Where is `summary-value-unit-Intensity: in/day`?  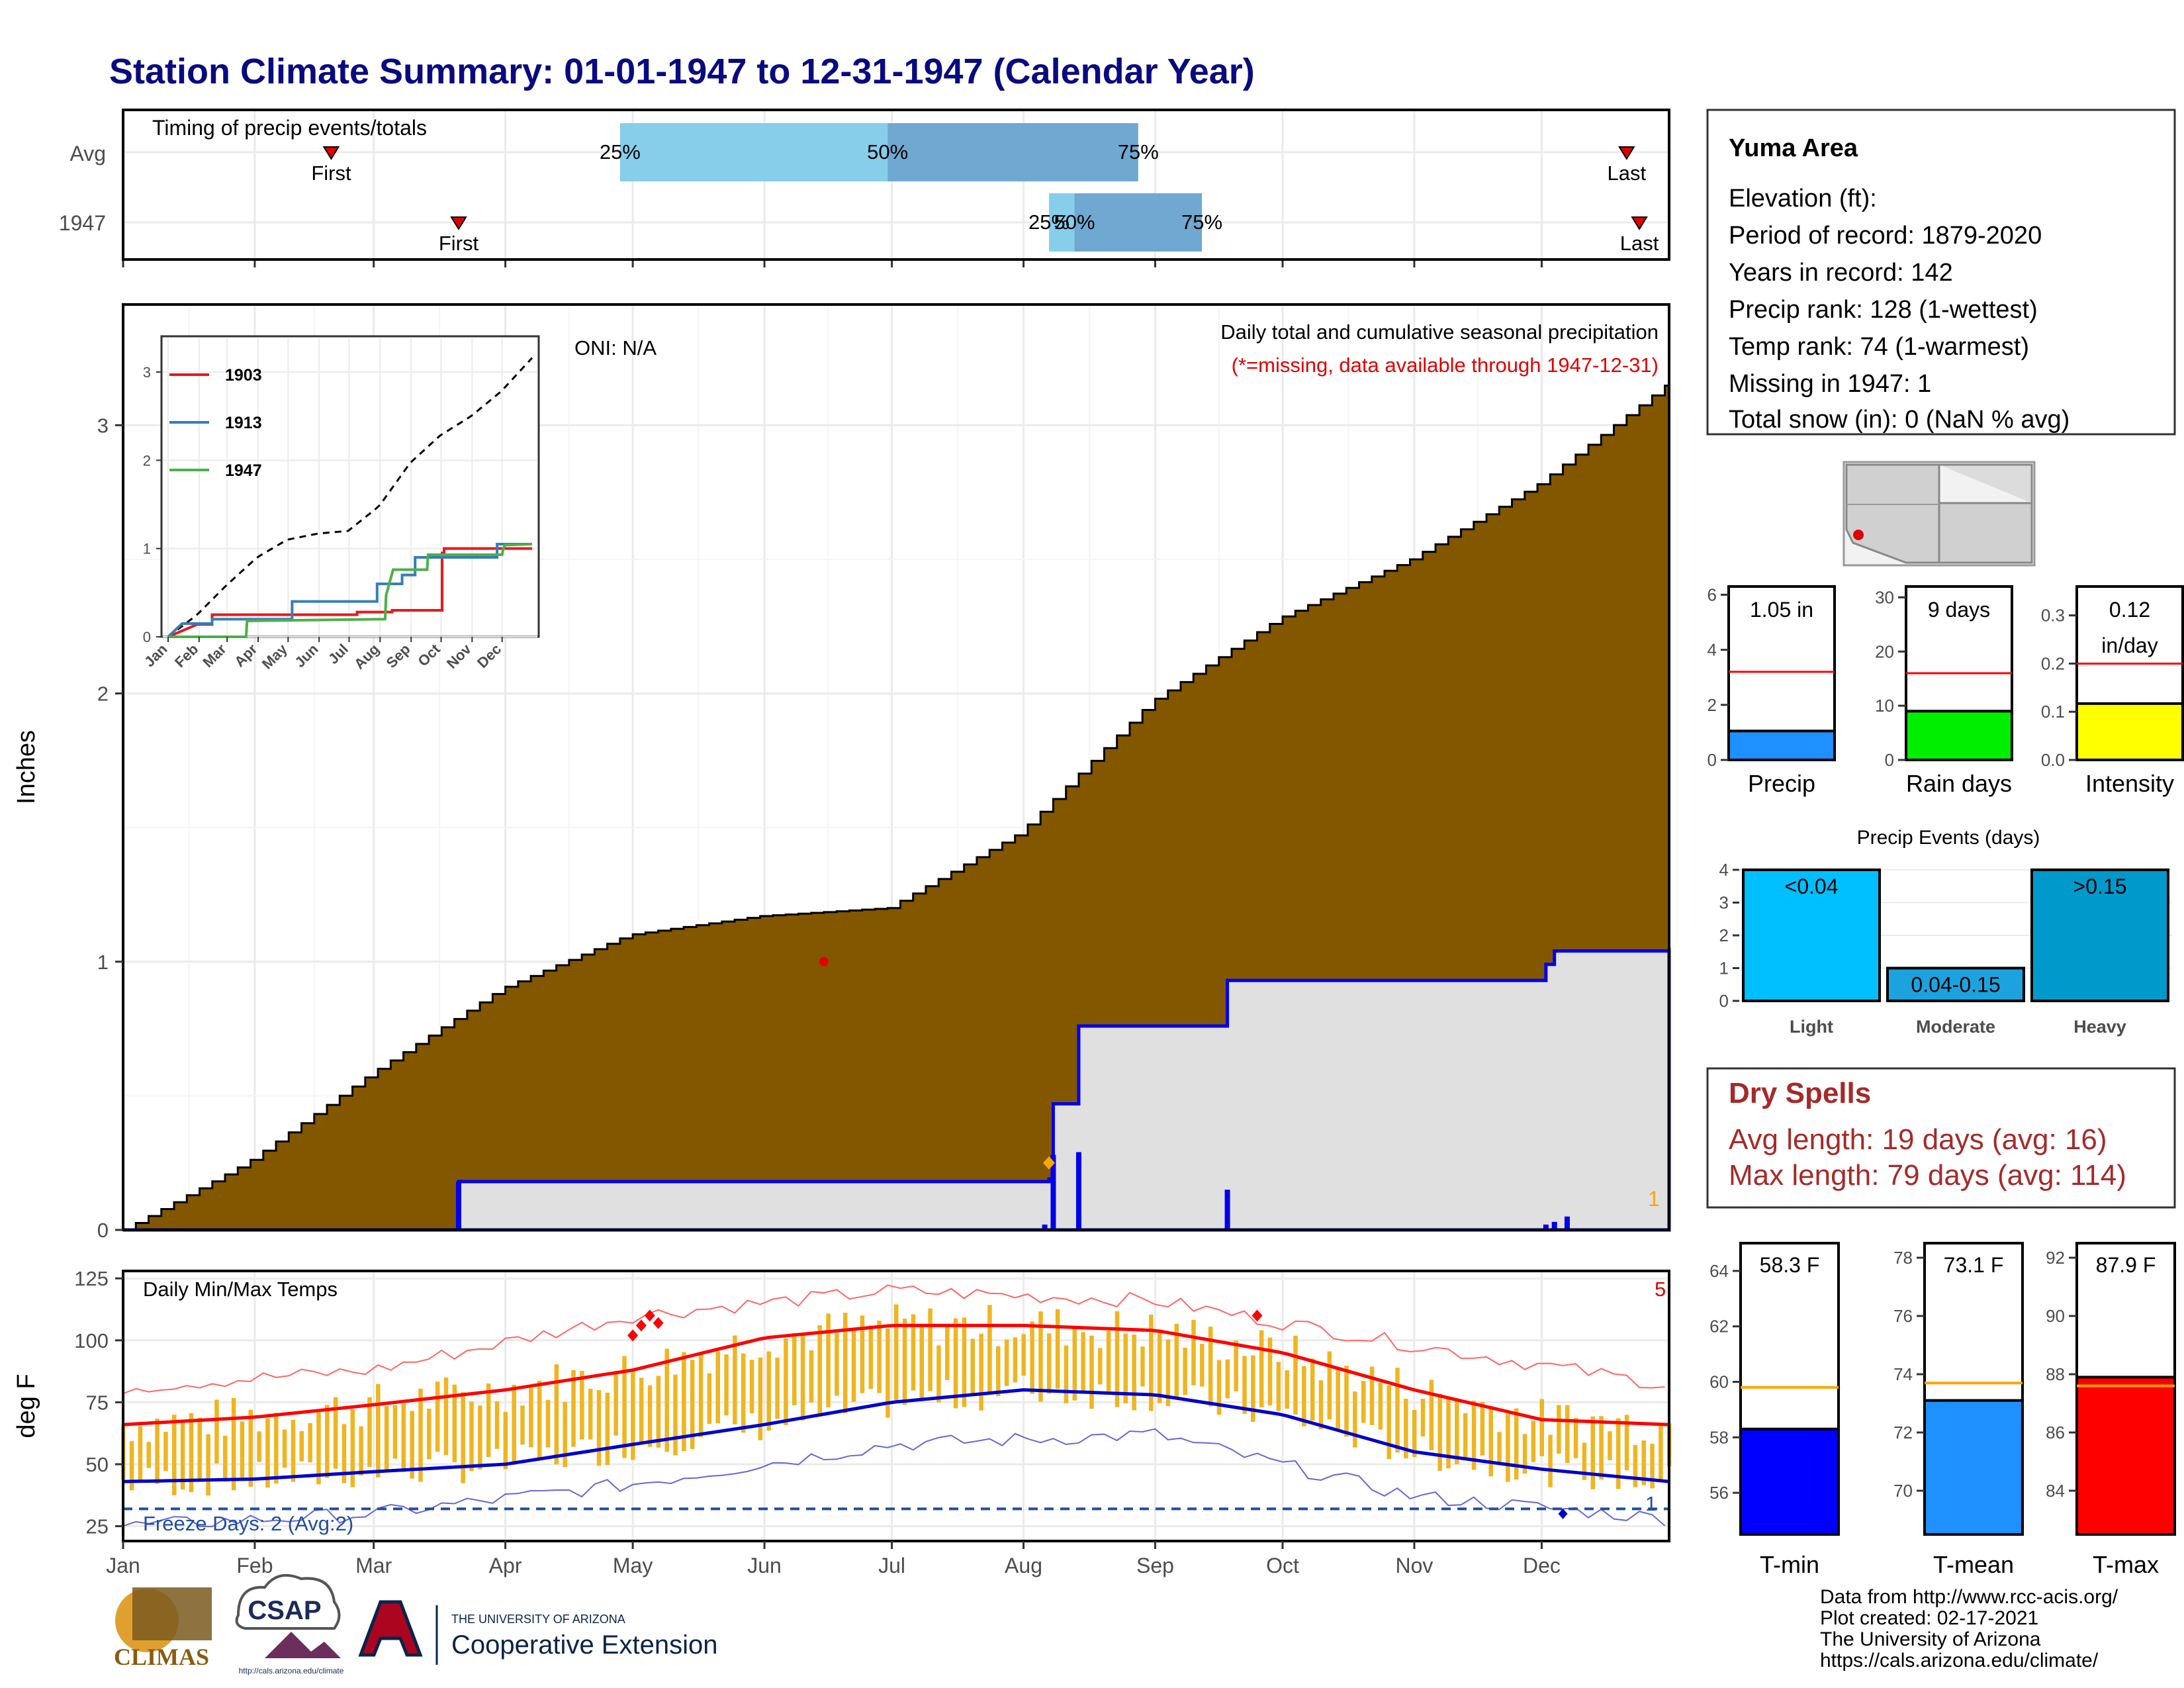 summary-value-unit-Intensity: in/day is located at coordinates (2129, 645).